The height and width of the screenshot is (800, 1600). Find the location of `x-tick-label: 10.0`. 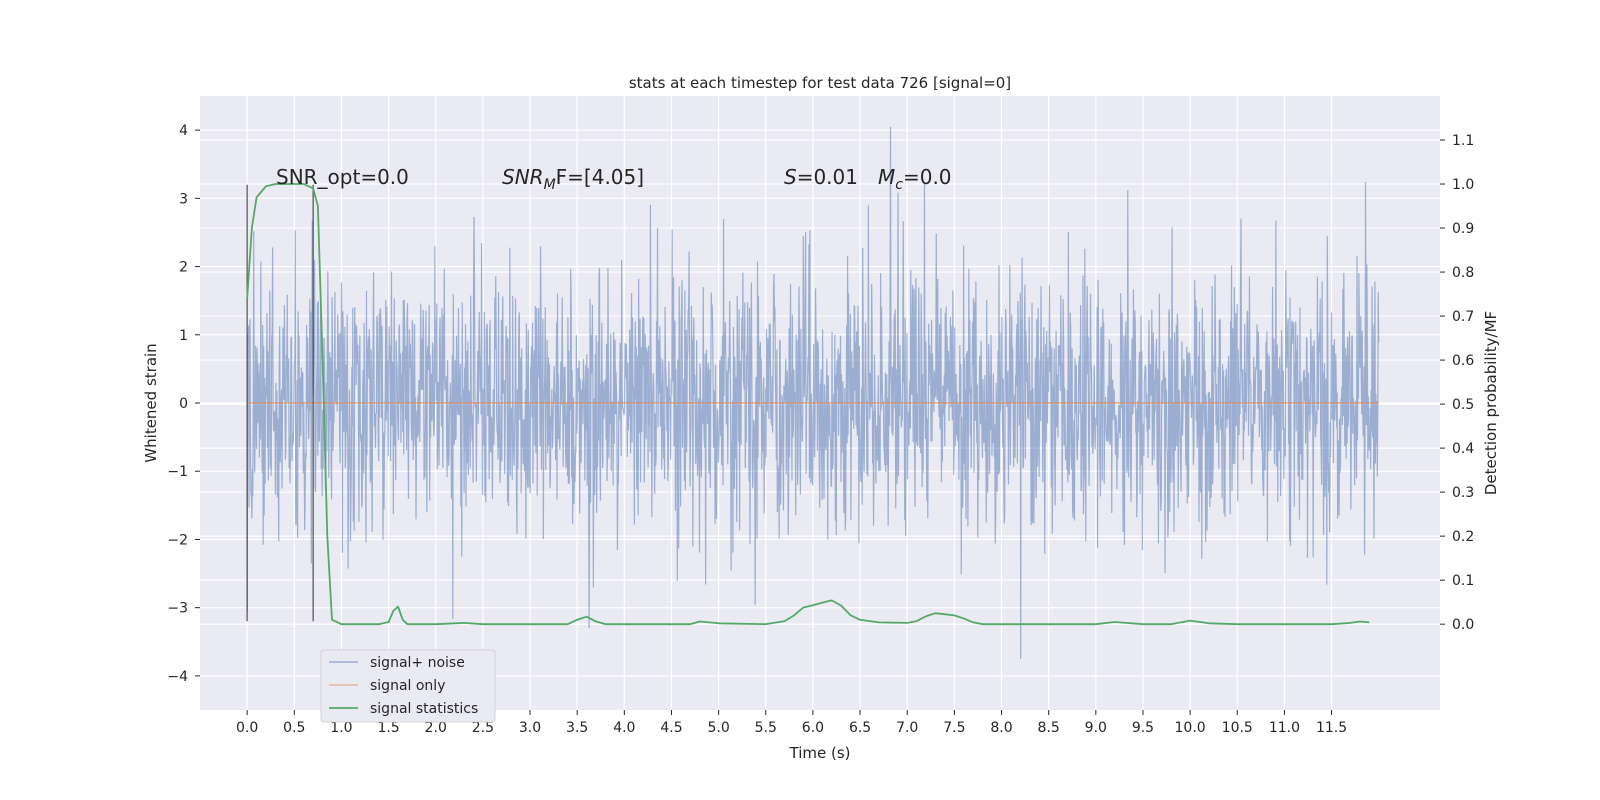

x-tick-label: 10.0 is located at coordinates (1190, 728).